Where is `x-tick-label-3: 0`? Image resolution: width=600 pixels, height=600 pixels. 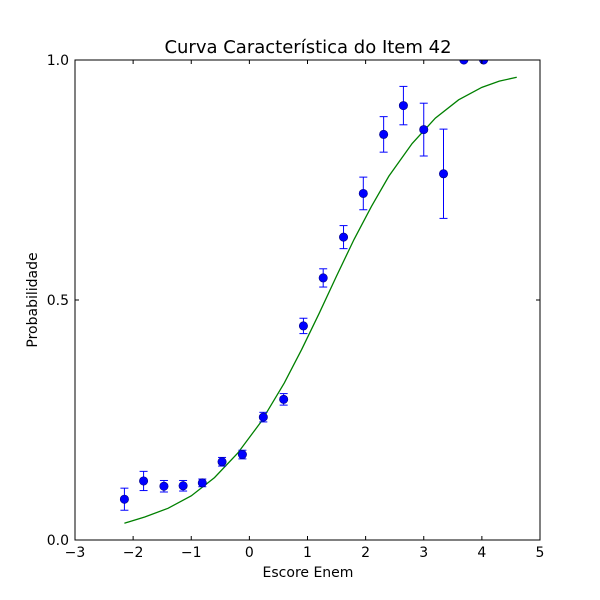
x-tick-label-3: 0 is located at coordinates (249, 553).